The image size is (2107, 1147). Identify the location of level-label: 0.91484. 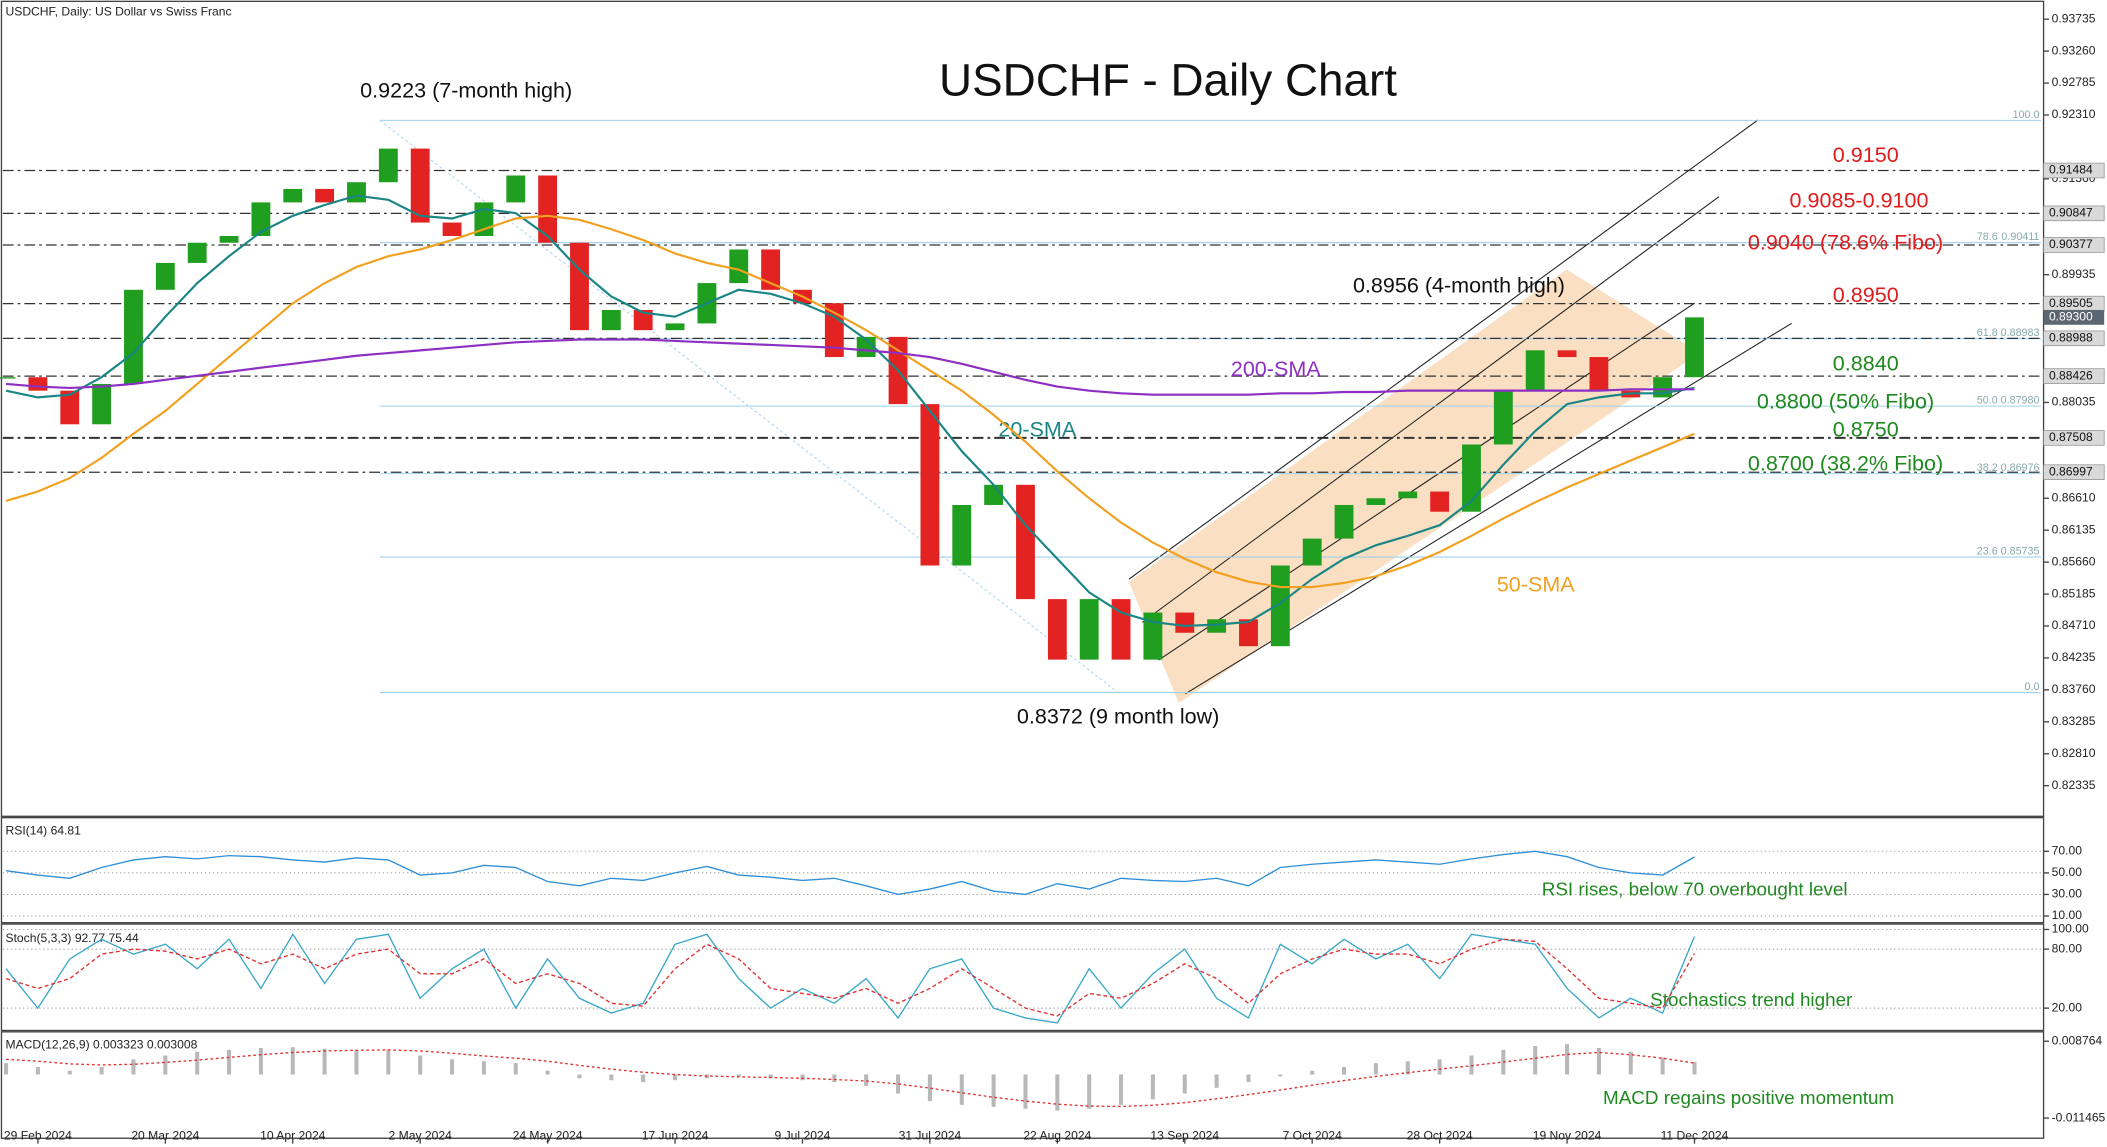
(2071, 170).